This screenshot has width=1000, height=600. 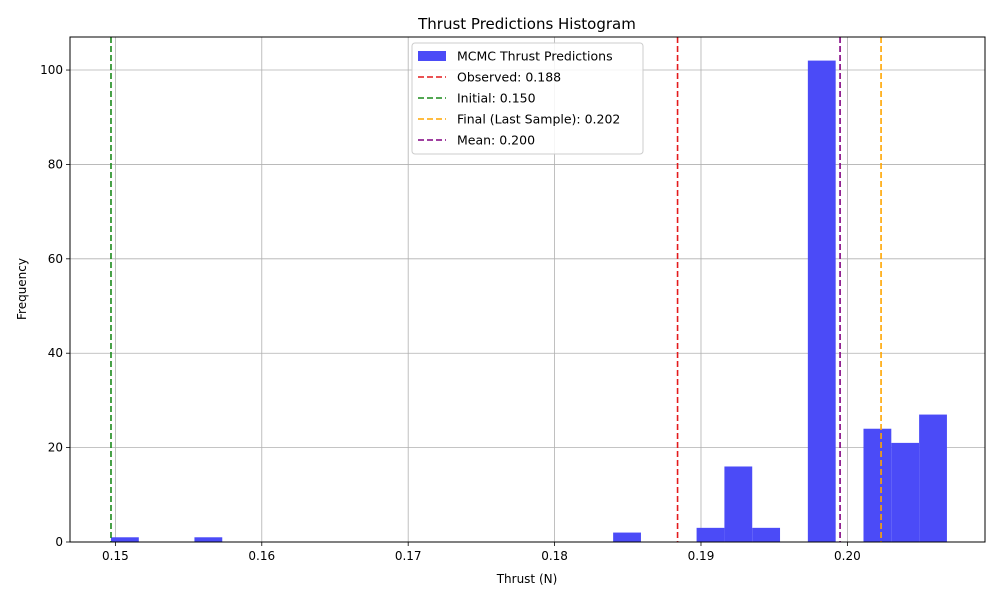 I want to click on y-tick-label: 0, so click(x=59, y=542).